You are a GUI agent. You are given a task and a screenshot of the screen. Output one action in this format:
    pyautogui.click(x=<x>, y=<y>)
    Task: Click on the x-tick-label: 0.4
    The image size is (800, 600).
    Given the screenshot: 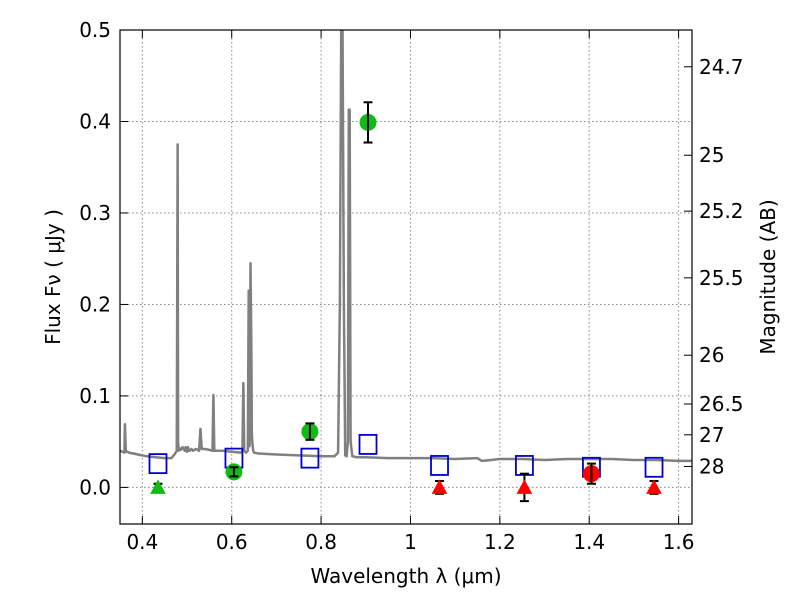 What is the action you would take?
    pyautogui.click(x=142, y=542)
    